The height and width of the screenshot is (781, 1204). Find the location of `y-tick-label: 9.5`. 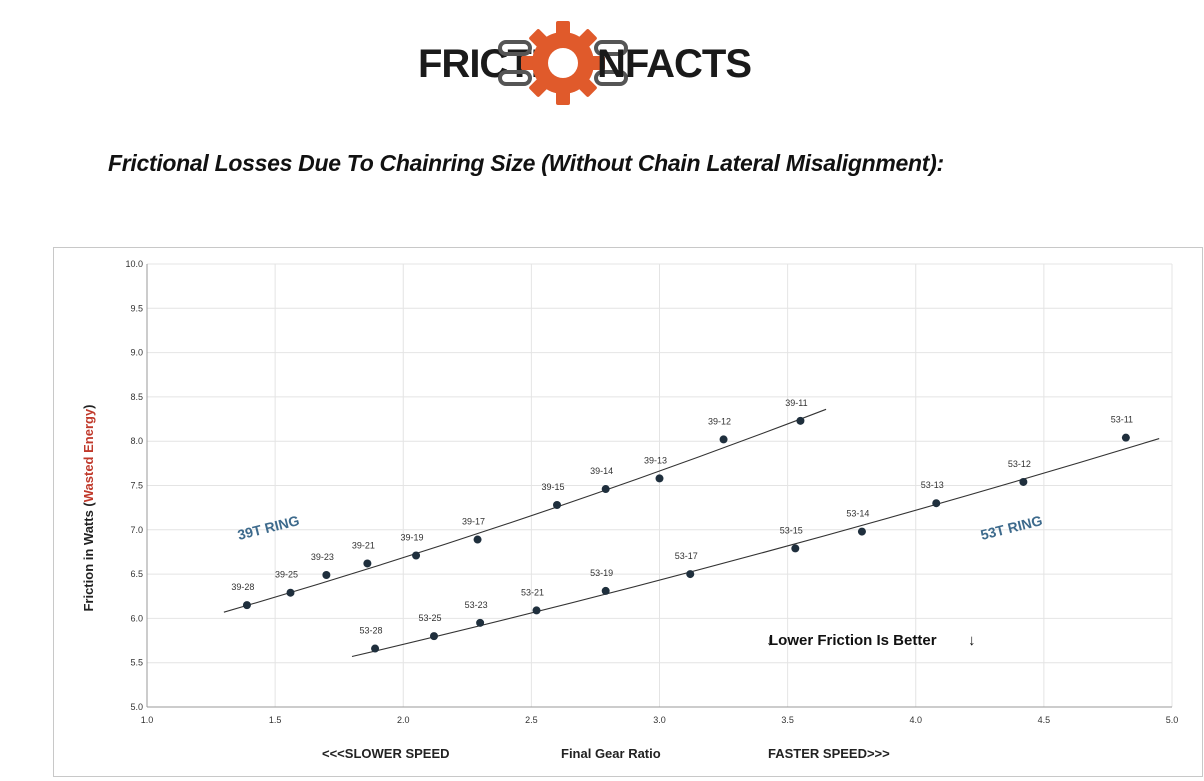

y-tick-label: 9.5 is located at coordinates (136, 308).